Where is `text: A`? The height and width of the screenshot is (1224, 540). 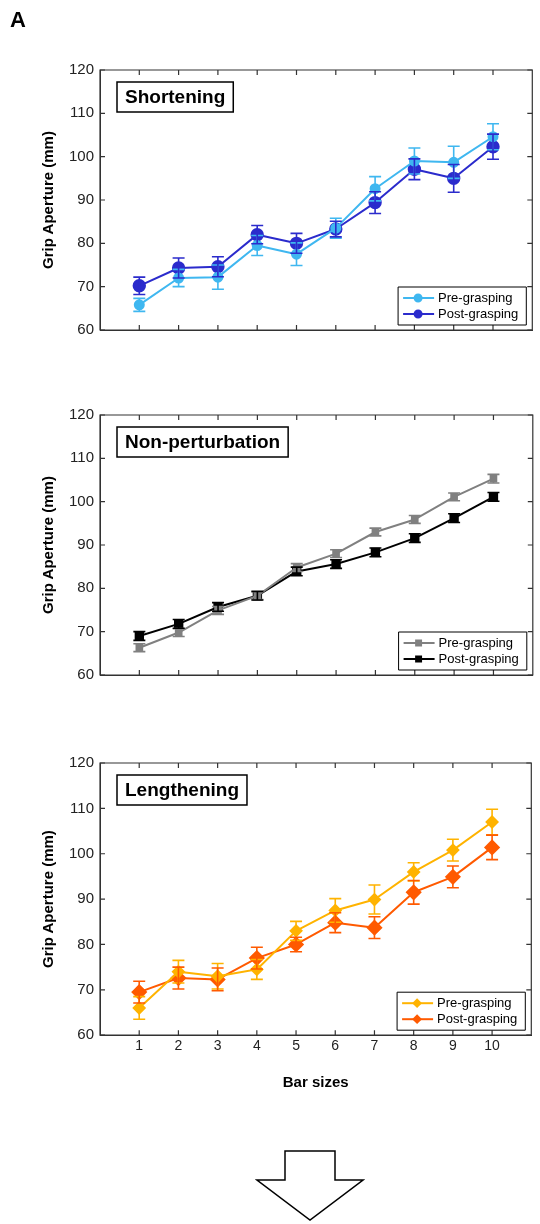
text: A is located at coordinates (18, 20).